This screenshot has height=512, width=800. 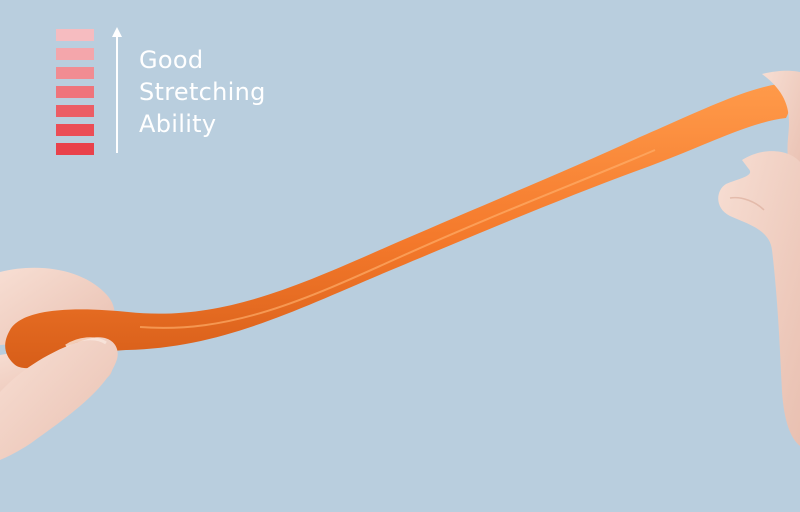 What do you see at coordinates (178, 124) in the screenshot?
I see `caption-line: Ability` at bounding box center [178, 124].